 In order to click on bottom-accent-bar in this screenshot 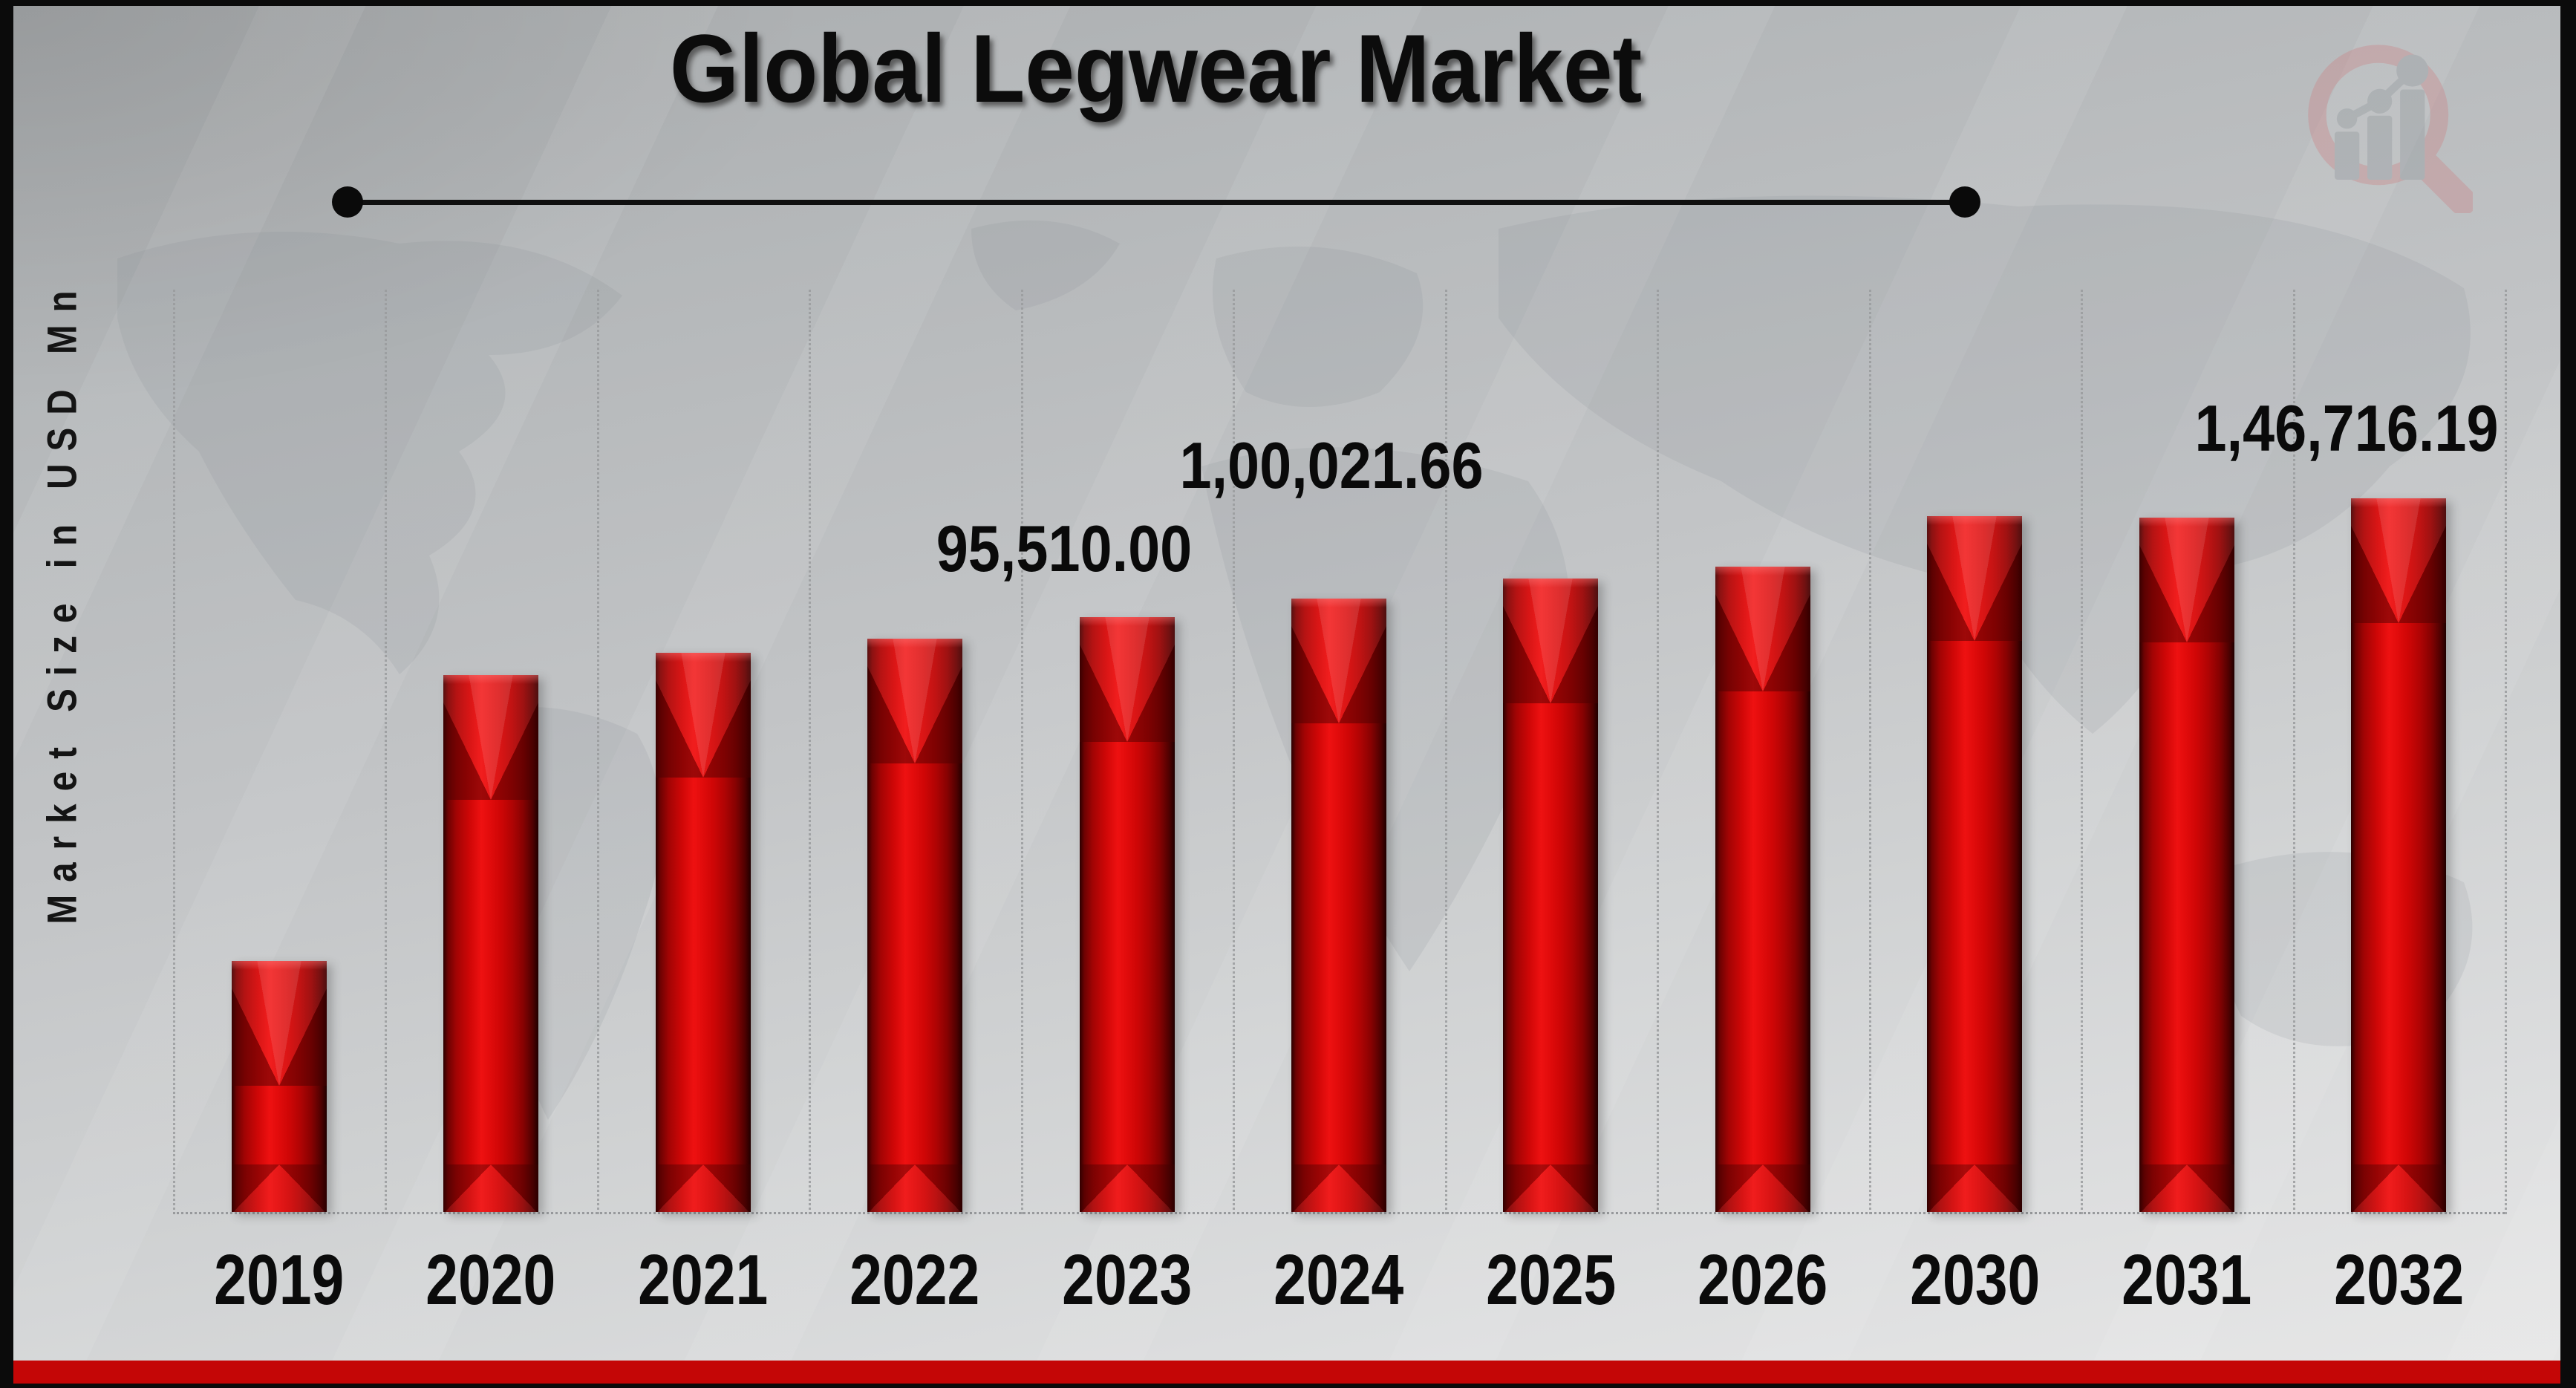, I will do `click(1286, 1372)`.